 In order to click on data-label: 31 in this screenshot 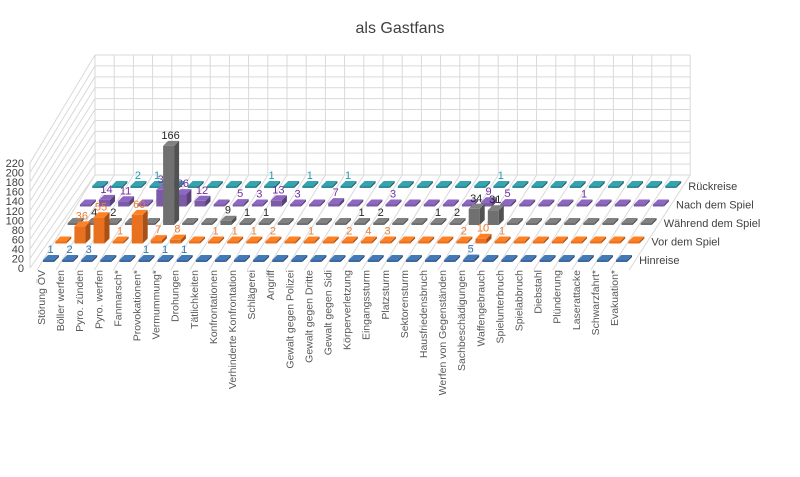, I will do `click(495, 200)`.